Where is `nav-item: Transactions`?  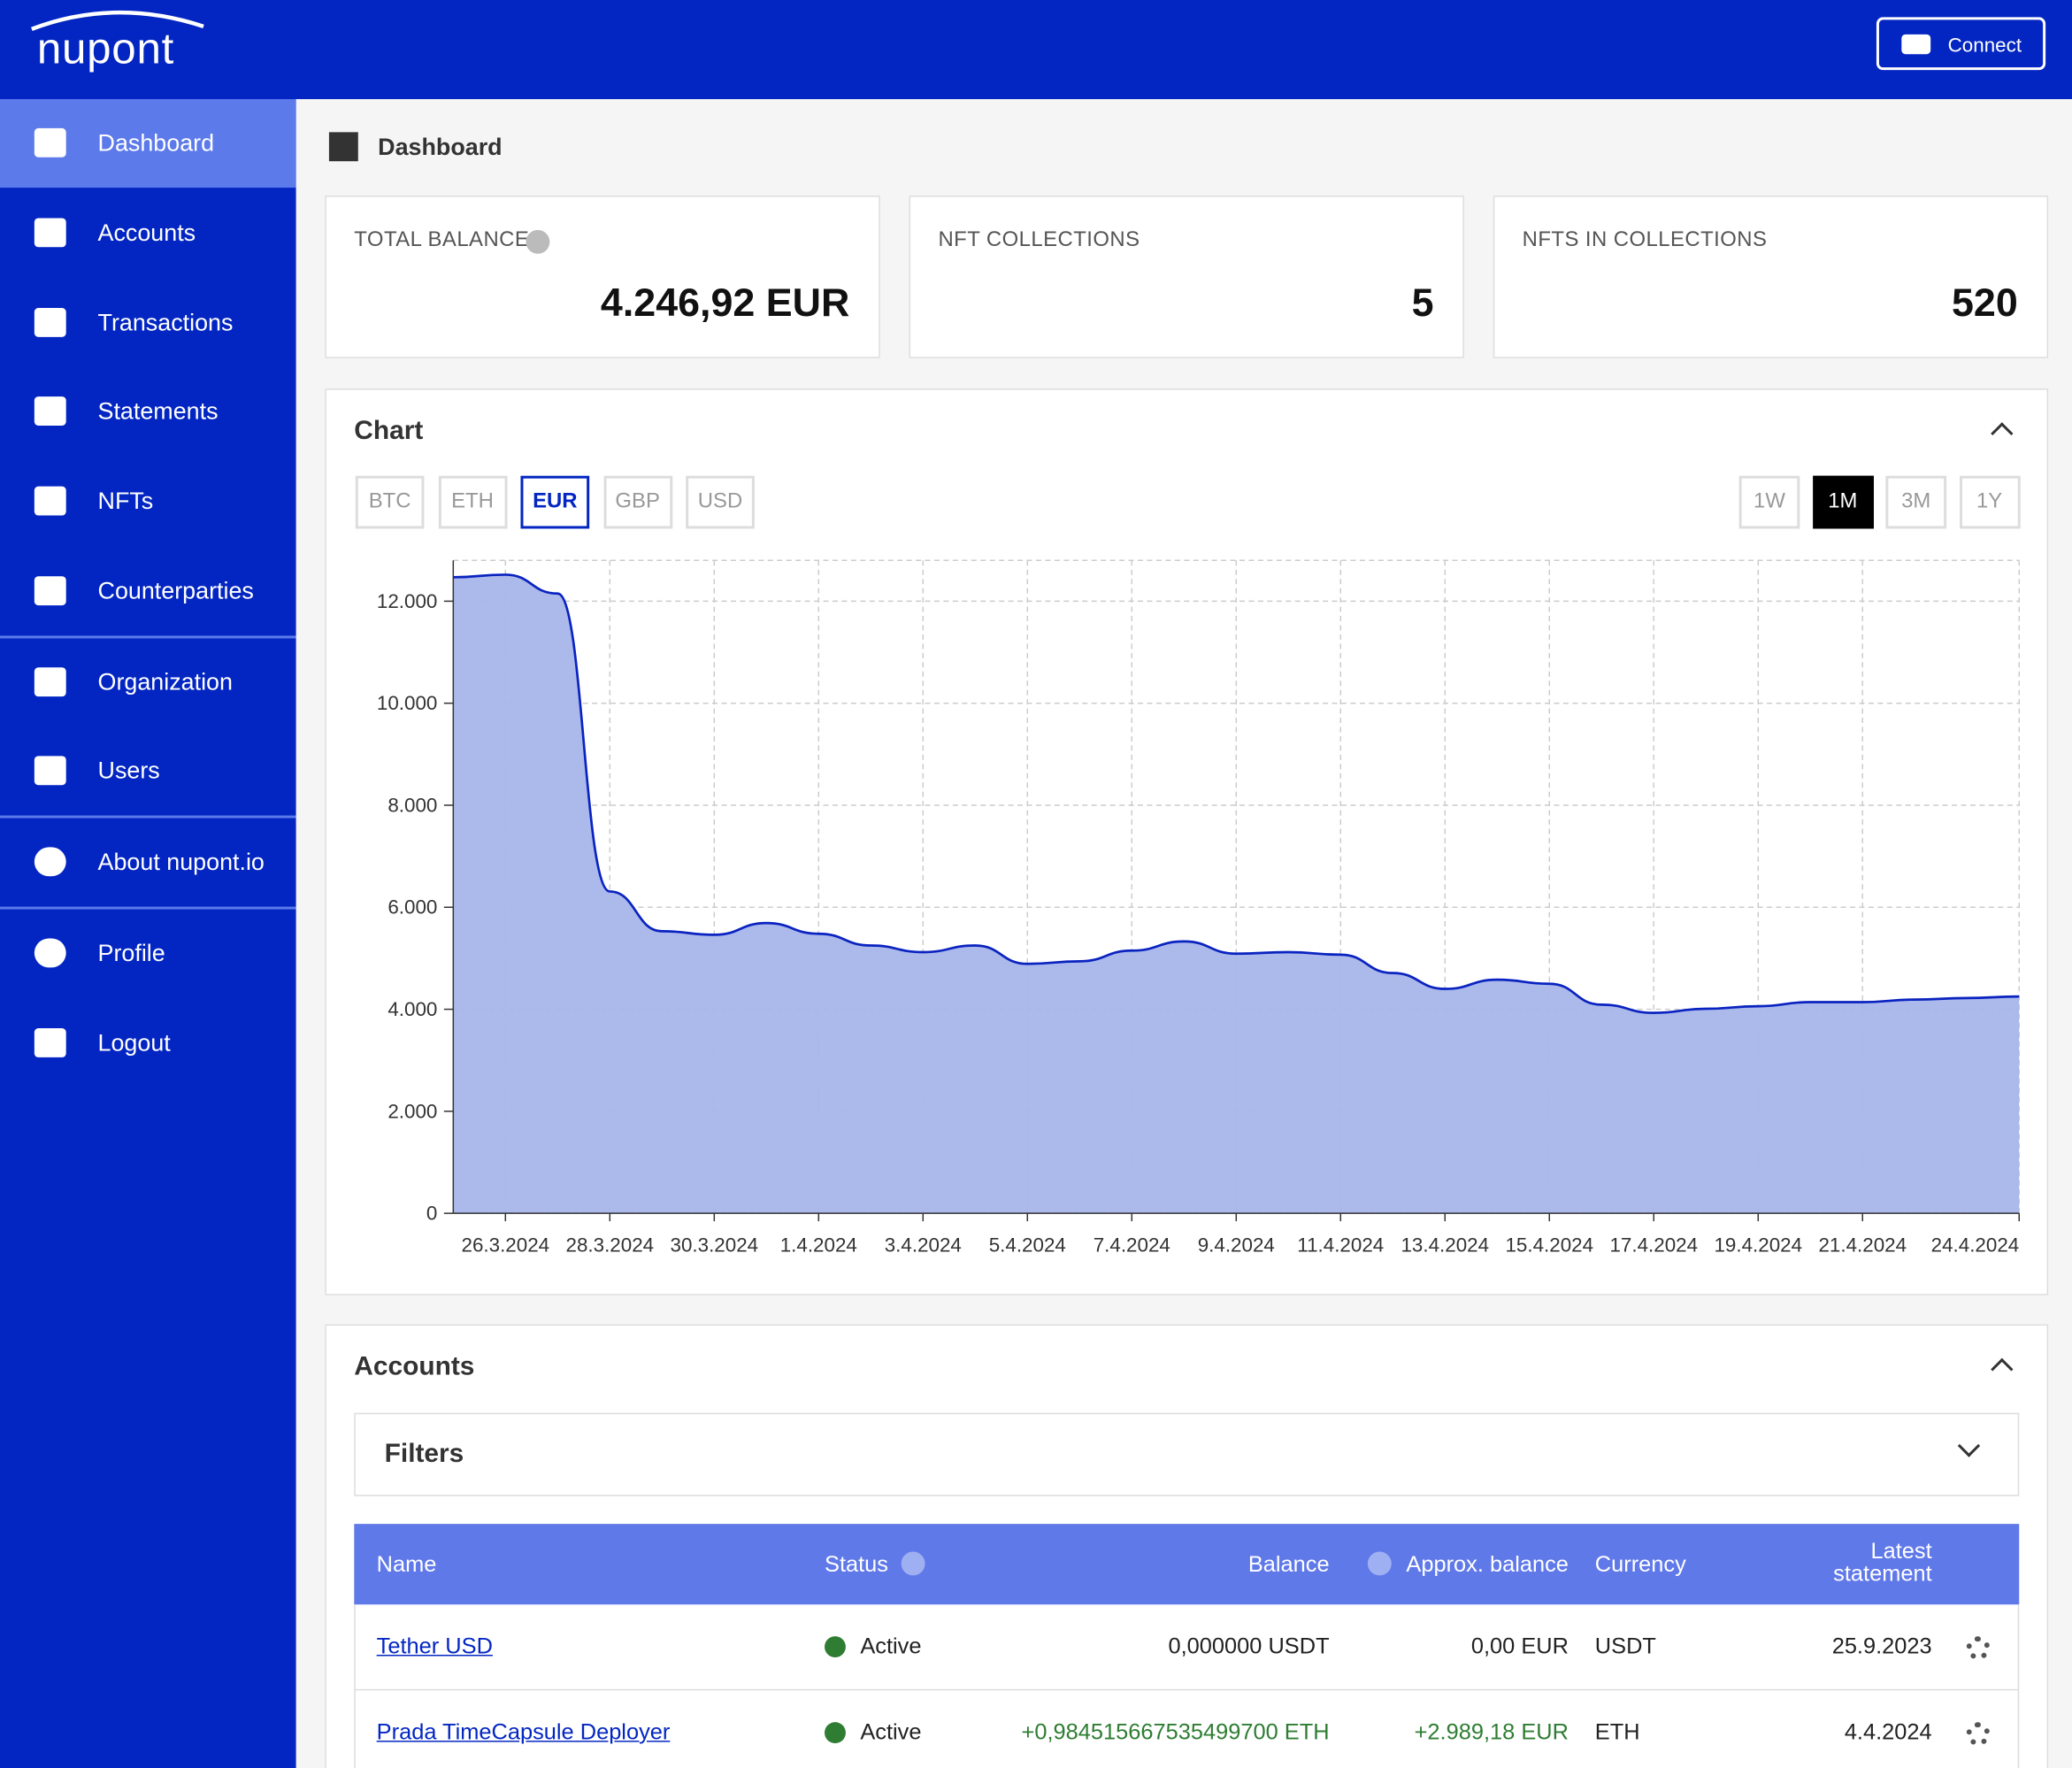 nav-item: Transactions is located at coordinates (148, 323).